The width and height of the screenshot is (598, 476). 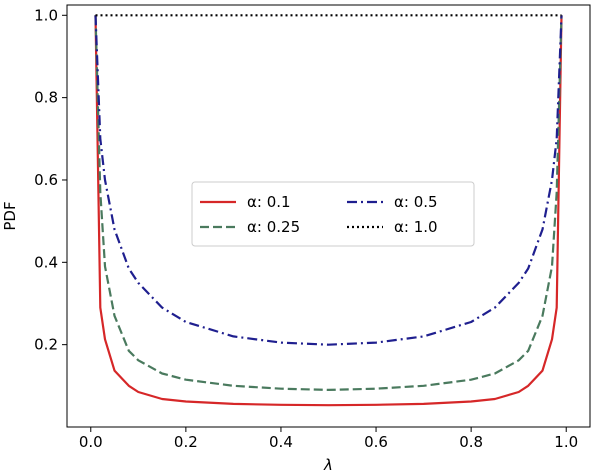 I want to click on y-tick-label: 0.4, so click(x=46, y=262).